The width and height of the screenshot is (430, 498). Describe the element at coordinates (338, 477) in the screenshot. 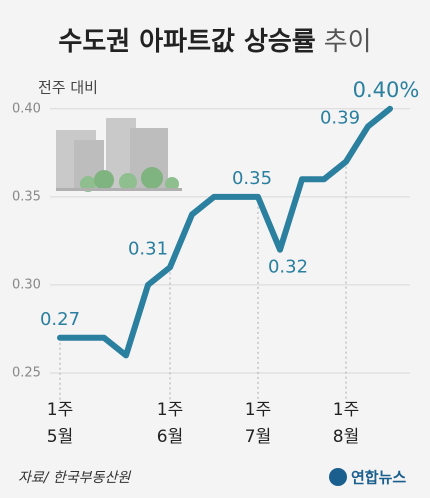

I see `logo-icon` at that location.